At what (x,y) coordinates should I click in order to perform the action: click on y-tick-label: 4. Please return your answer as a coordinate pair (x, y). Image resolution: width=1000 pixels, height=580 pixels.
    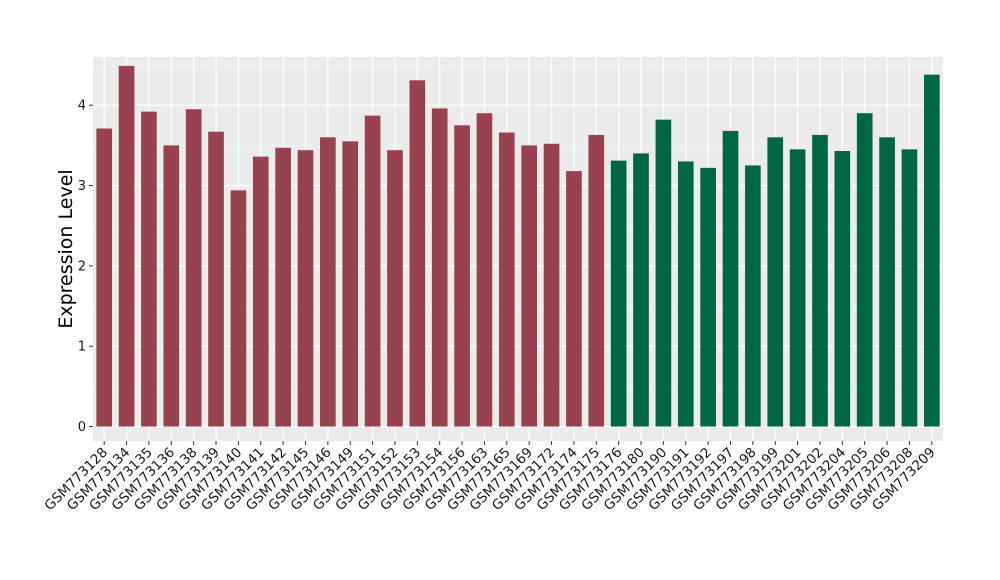
    Looking at the image, I should click on (82, 106).